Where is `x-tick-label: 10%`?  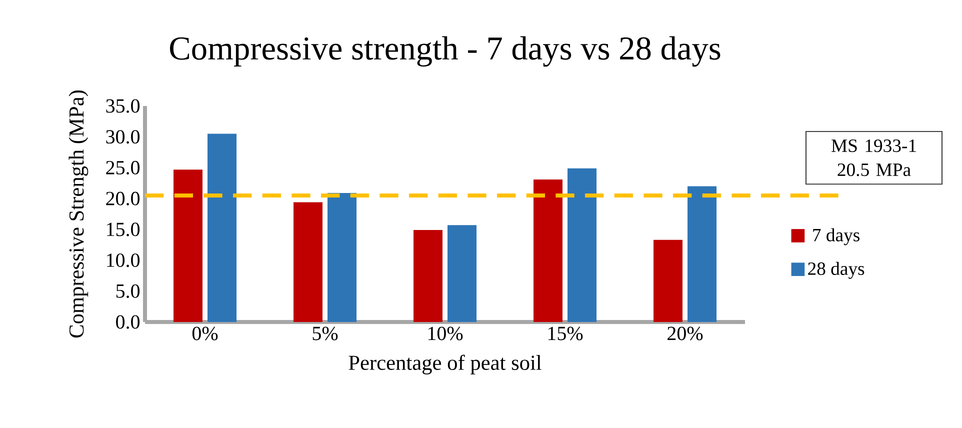 x-tick-label: 10% is located at coordinates (445, 333).